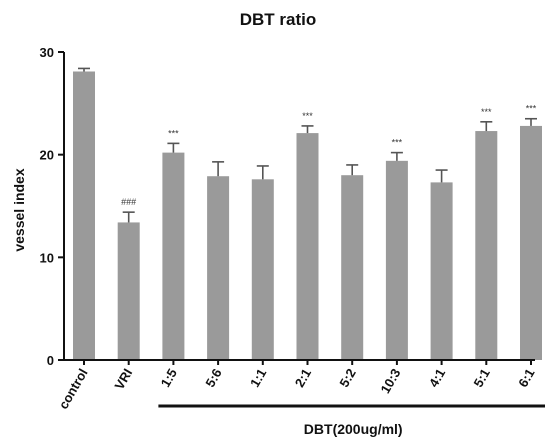  What do you see at coordinates (47, 257) in the screenshot?
I see `y-tick-label-10: 10` at bounding box center [47, 257].